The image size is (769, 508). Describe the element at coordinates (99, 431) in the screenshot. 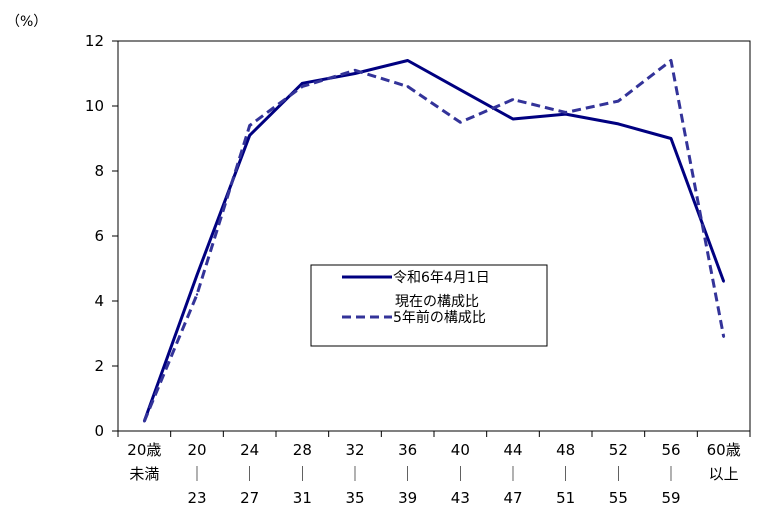

I see `y-tick-label: 0` at that location.